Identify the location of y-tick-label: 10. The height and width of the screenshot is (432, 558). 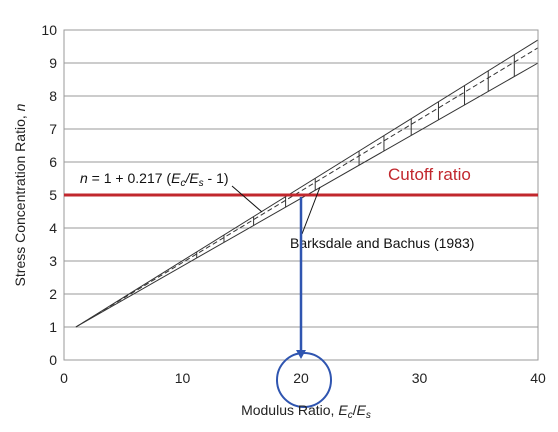
(49, 30).